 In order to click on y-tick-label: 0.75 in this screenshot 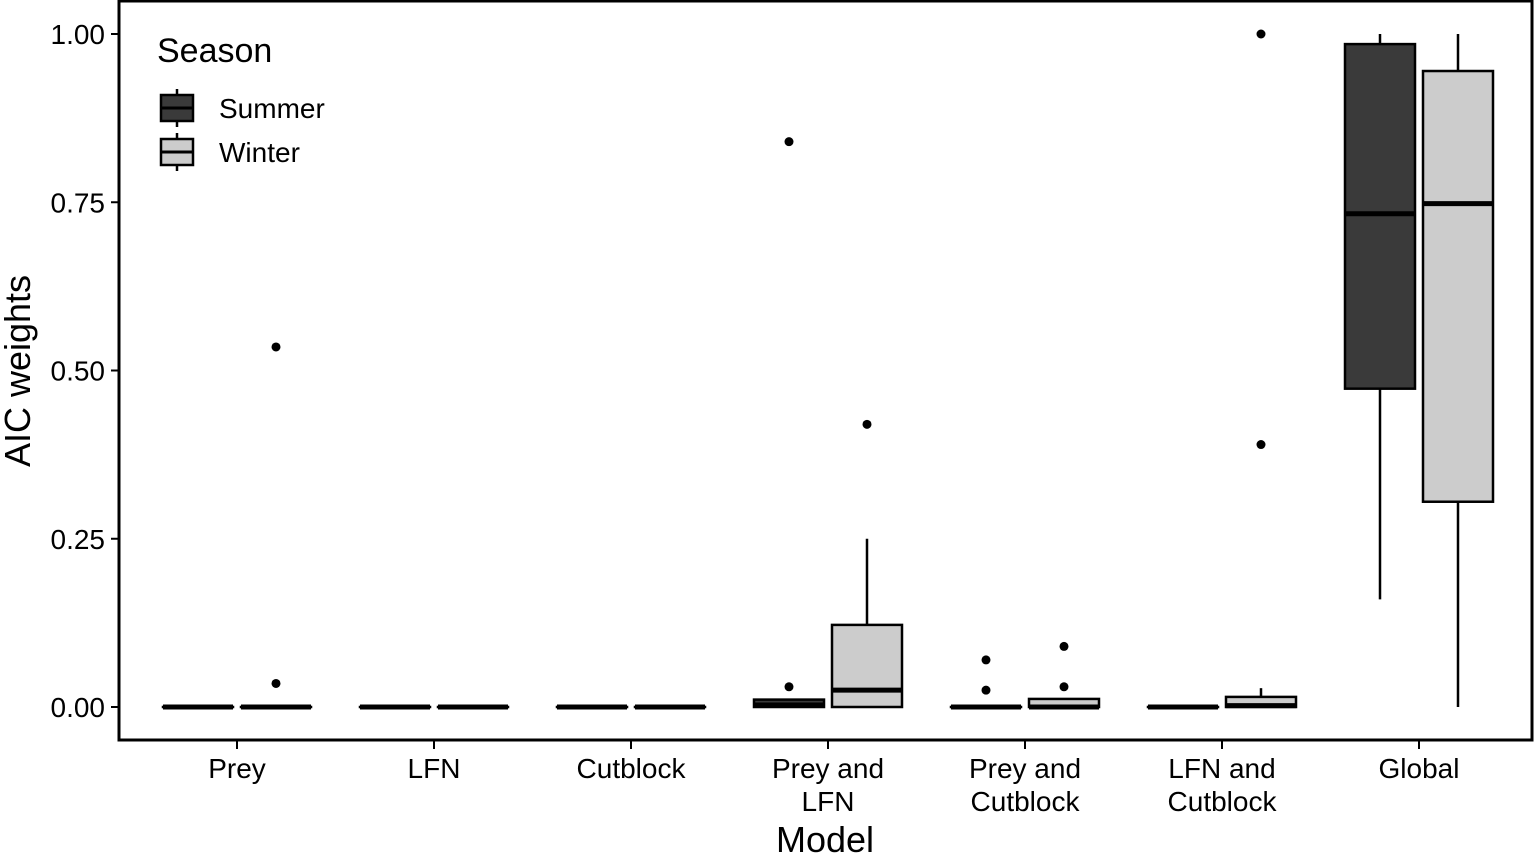, I will do `click(78, 202)`.